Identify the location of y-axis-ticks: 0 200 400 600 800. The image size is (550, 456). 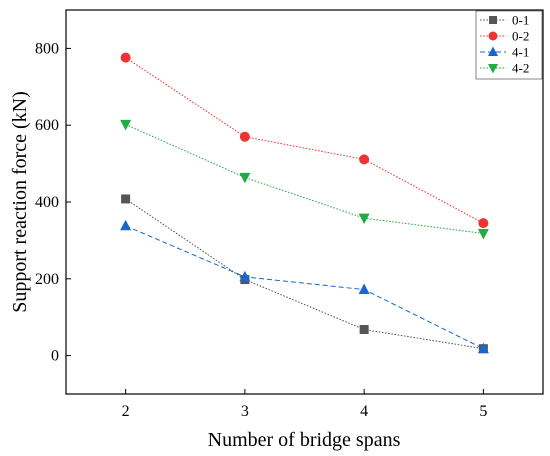
(53, 202).